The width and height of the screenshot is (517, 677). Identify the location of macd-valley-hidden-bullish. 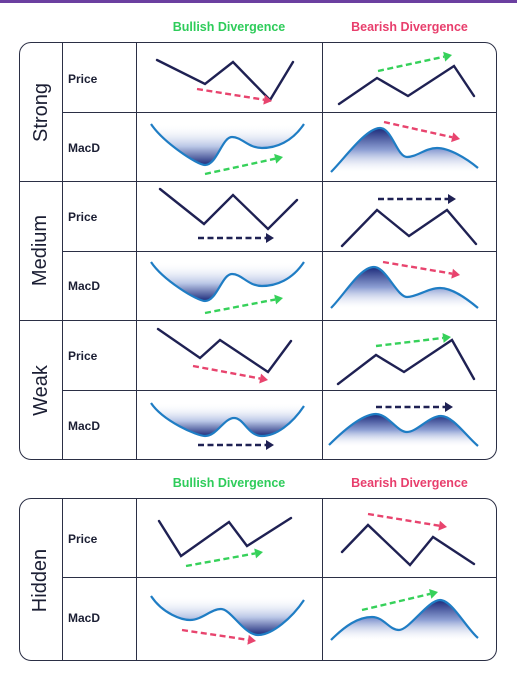
(227, 616).